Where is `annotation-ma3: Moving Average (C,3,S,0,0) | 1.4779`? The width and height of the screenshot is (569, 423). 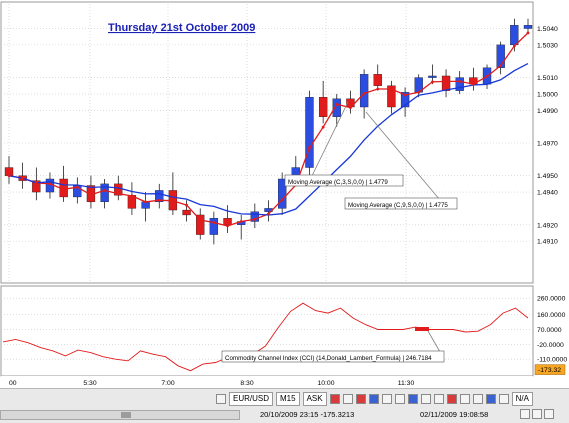 annotation-ma3: Moving Average (C,3,S,0,0) | 1.4779 is located at coordinates (344, 180).